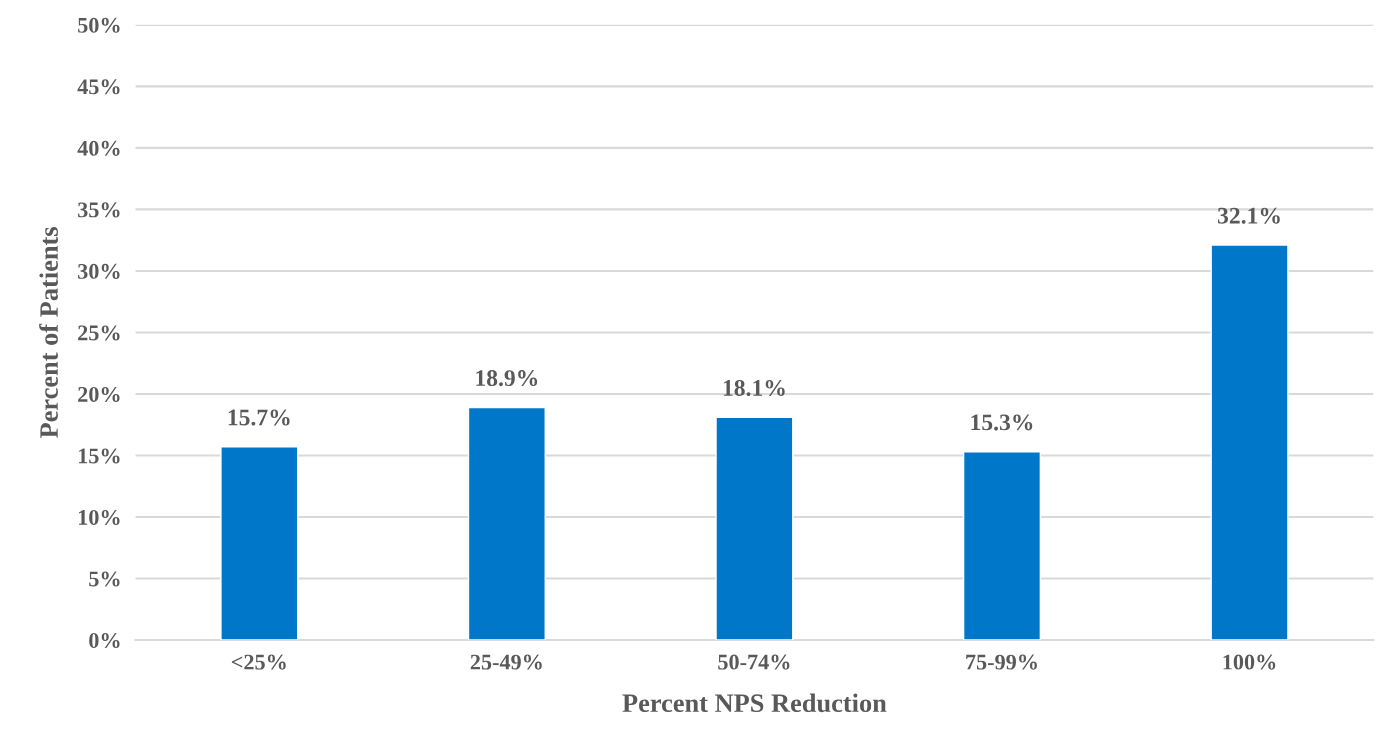  What do you see at coordinates (104, 579) in the screenshot?
I see `y-tick-label: 5%` at bounding box center [104, 579].